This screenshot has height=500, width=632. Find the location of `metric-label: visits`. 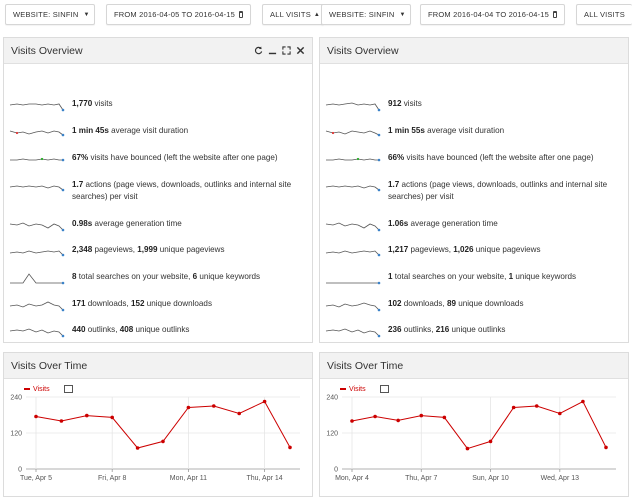

metric-label: visits is located at coordinates (102, 103).